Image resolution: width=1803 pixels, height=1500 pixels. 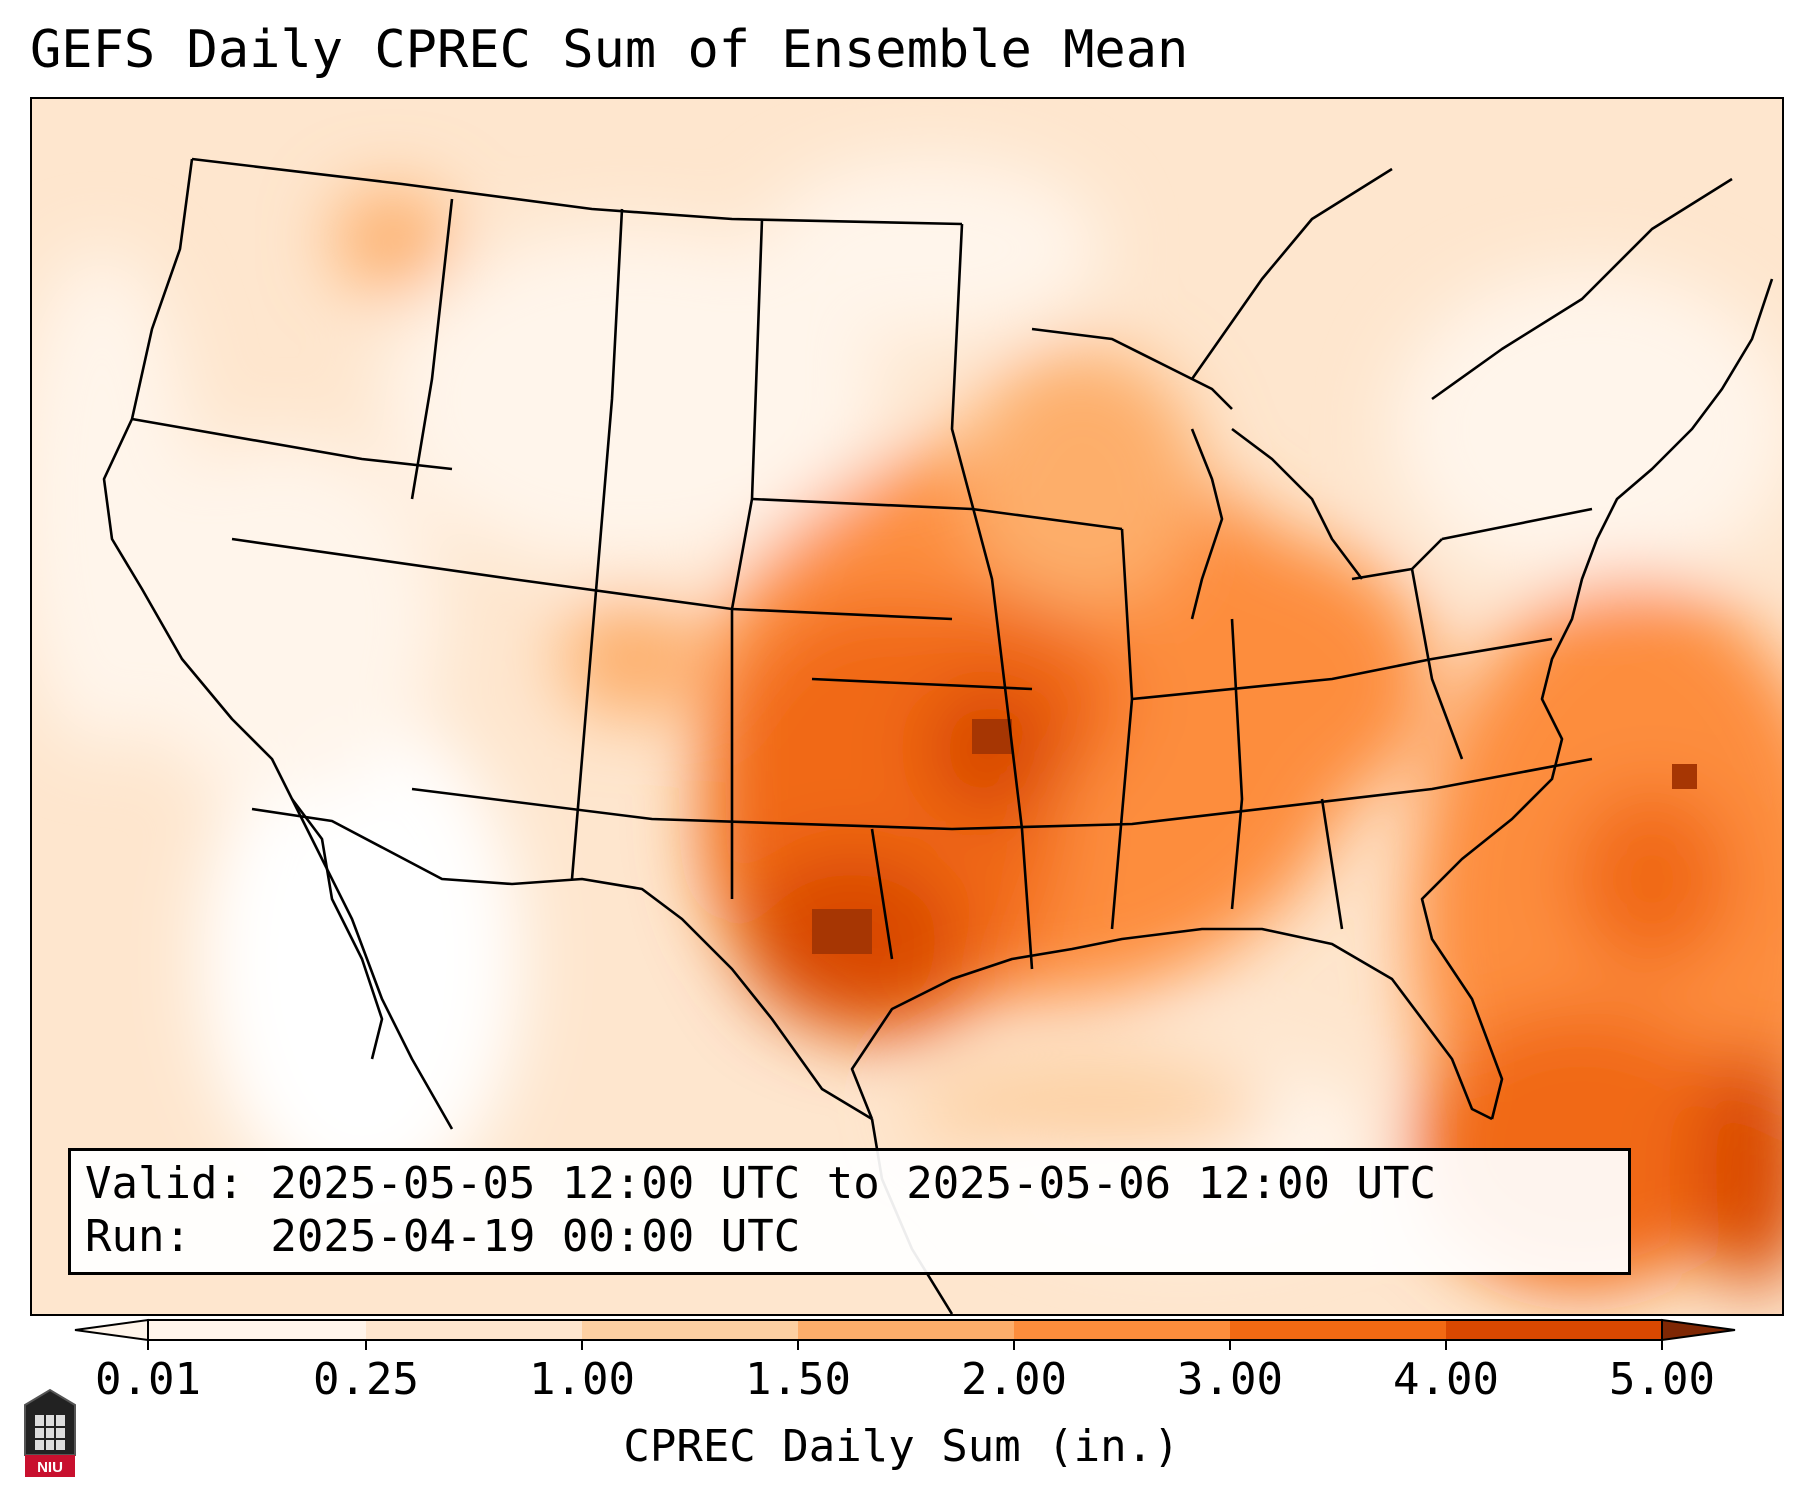 What do you see at coordinates (1207, 524) in the screenshot?
I see `great-lakes-michigan` at bounding box center [1207, 524].